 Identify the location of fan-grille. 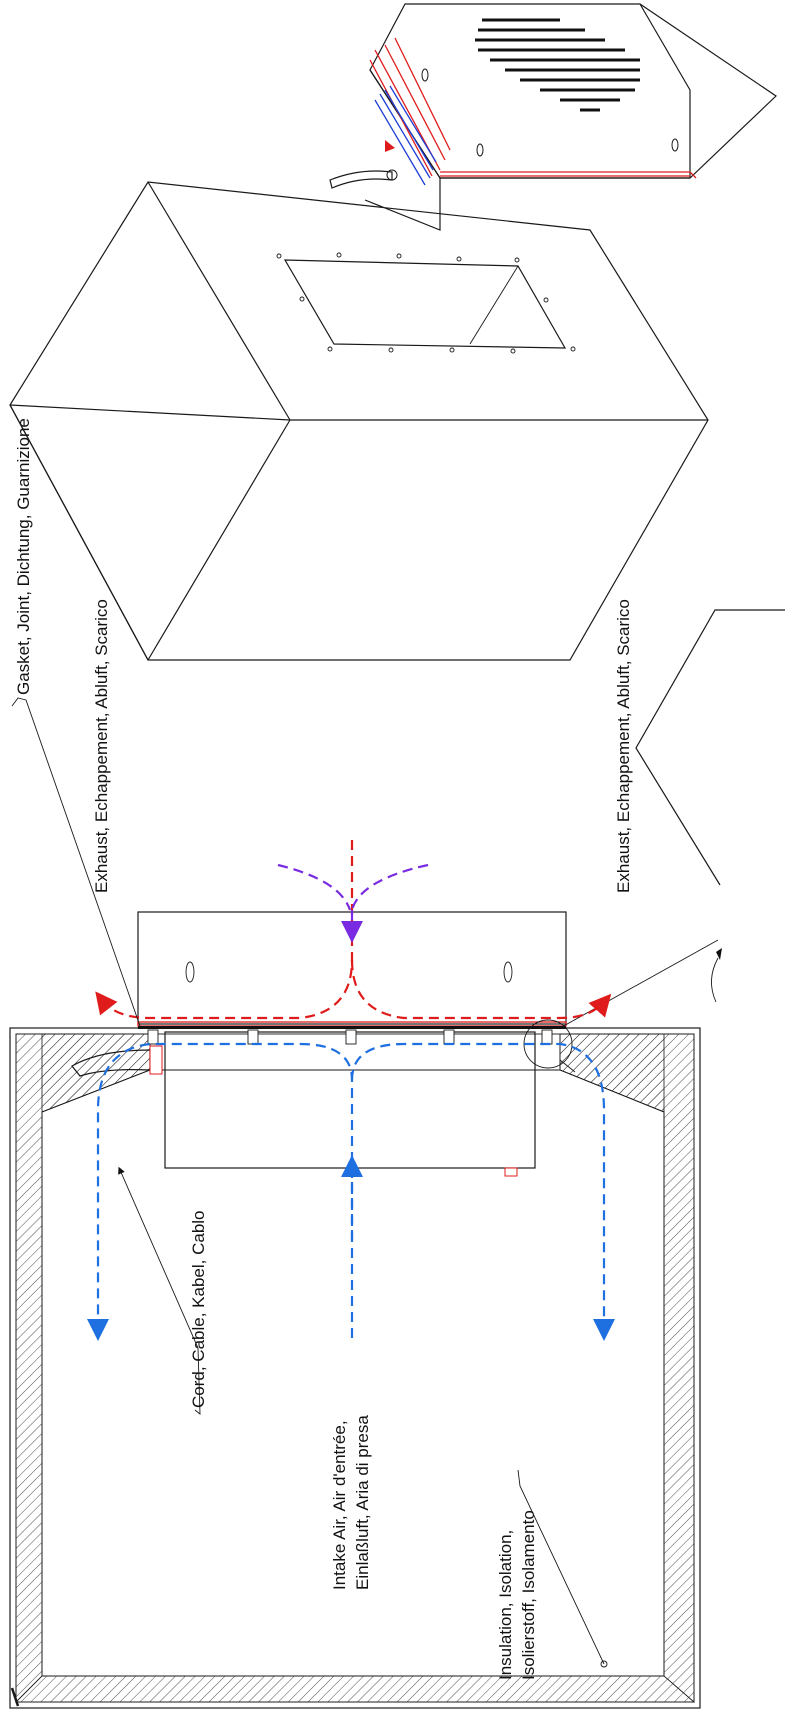
(557, 65).